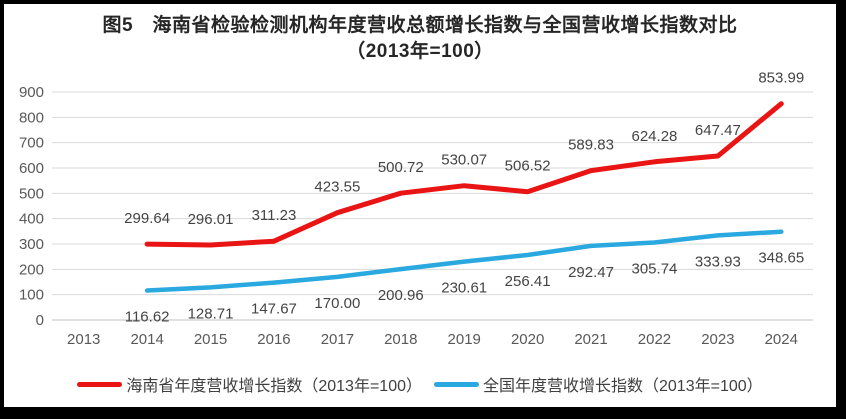  What do you see at coordinates (590, 339) in the screenshot?
I see `x-tick-label-2021: 2021` at bounding box center [590, 339].